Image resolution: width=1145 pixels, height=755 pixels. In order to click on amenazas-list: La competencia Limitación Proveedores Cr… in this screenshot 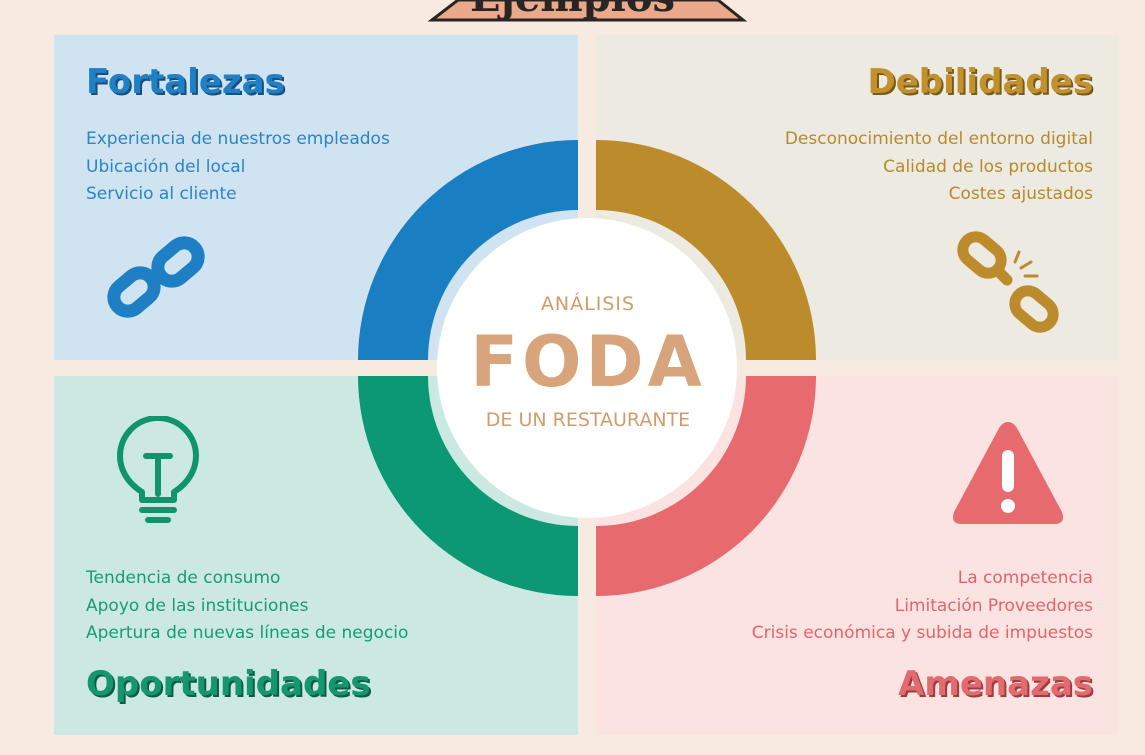, I will do `click(922, 606)`.